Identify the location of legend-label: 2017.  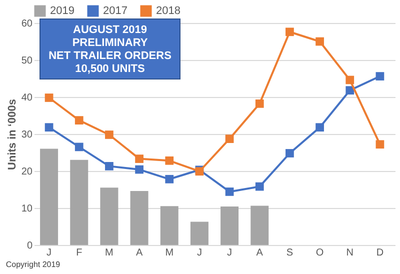
(115, 11).